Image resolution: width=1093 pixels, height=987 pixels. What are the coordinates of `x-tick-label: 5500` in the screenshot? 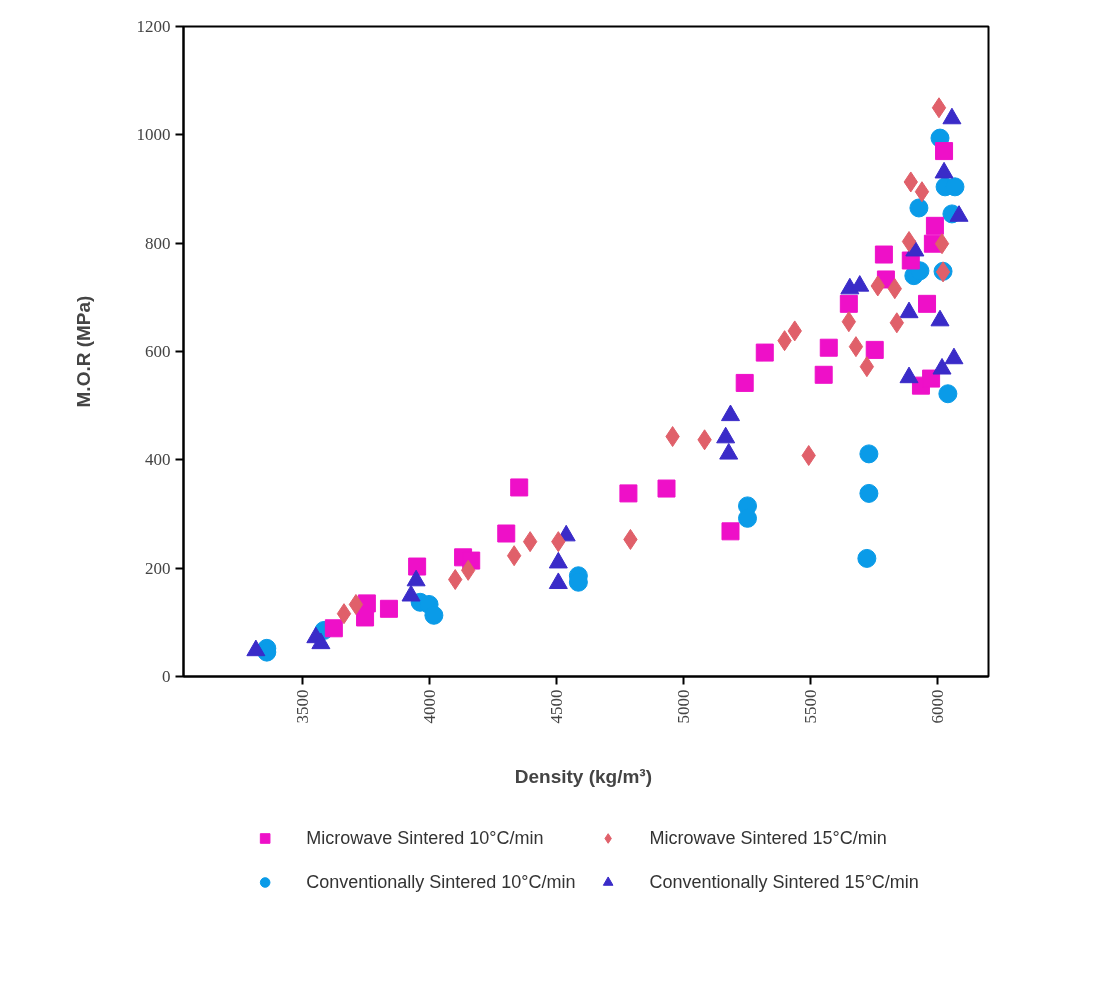 It's located at (811, 706).